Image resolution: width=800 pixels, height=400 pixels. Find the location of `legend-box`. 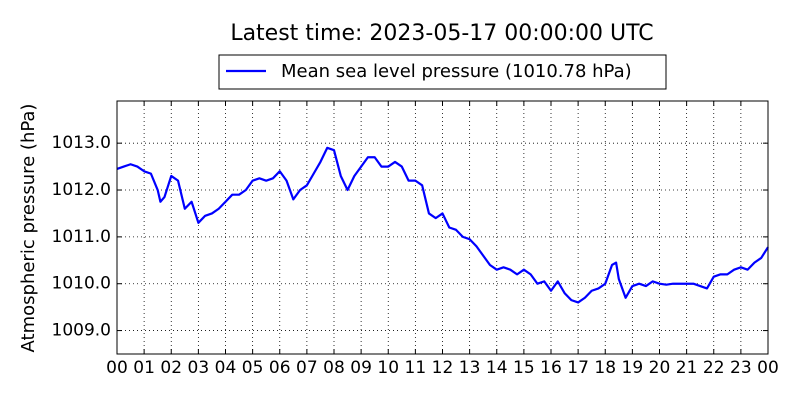

legend-box is located at coordinates (442, 72).